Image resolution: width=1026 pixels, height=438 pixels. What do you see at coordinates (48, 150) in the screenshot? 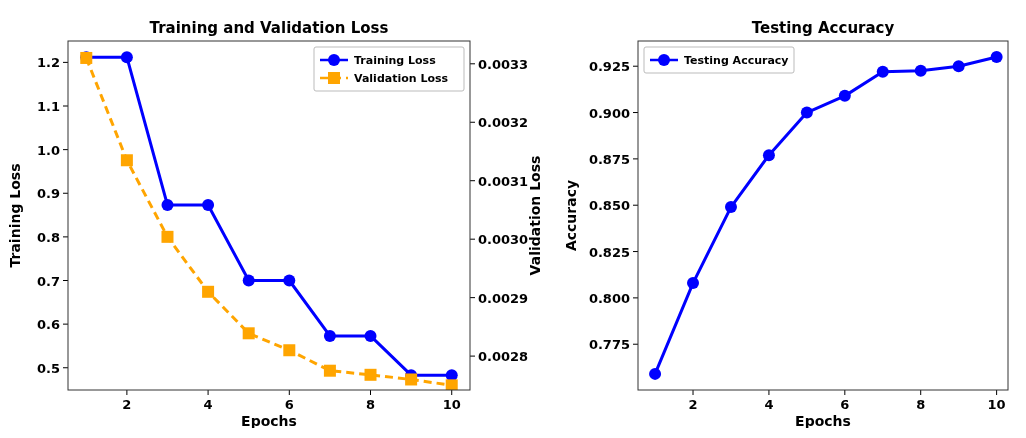
I see `y-tick-label: 1.0` at bounding box center [48, 150].